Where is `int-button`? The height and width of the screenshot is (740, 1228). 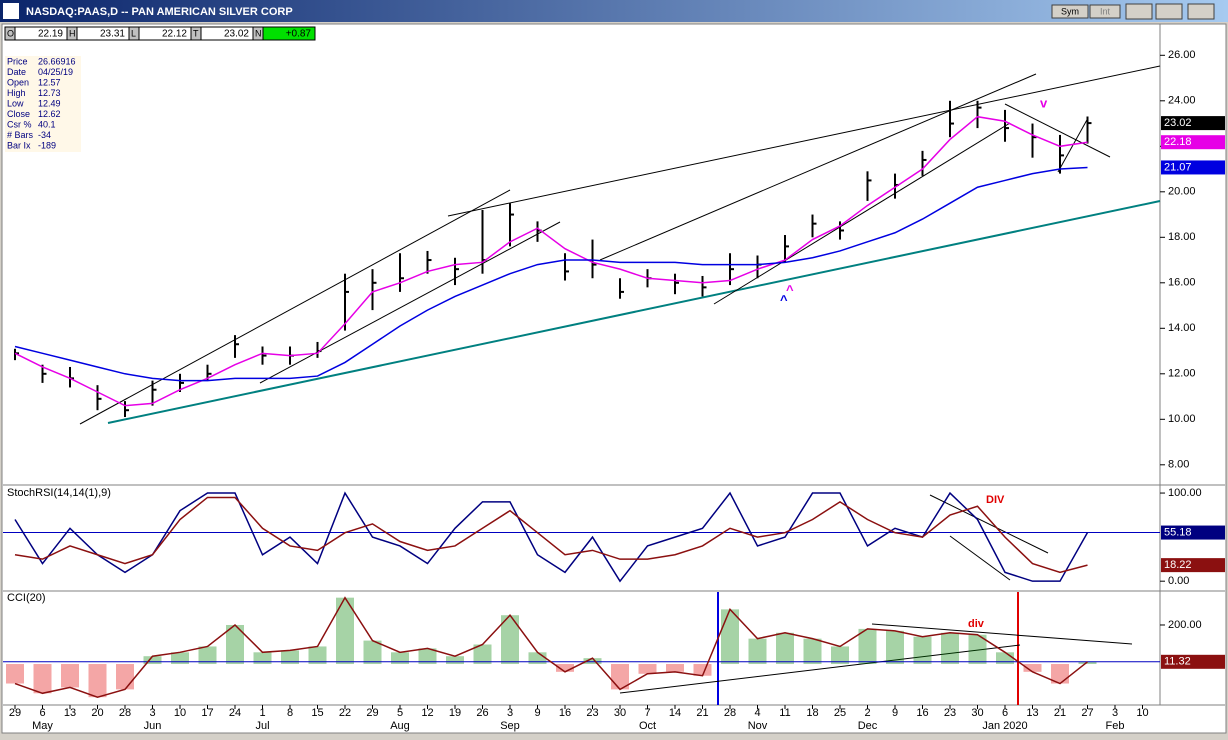 int-button is located at coordinates (1105, 11).